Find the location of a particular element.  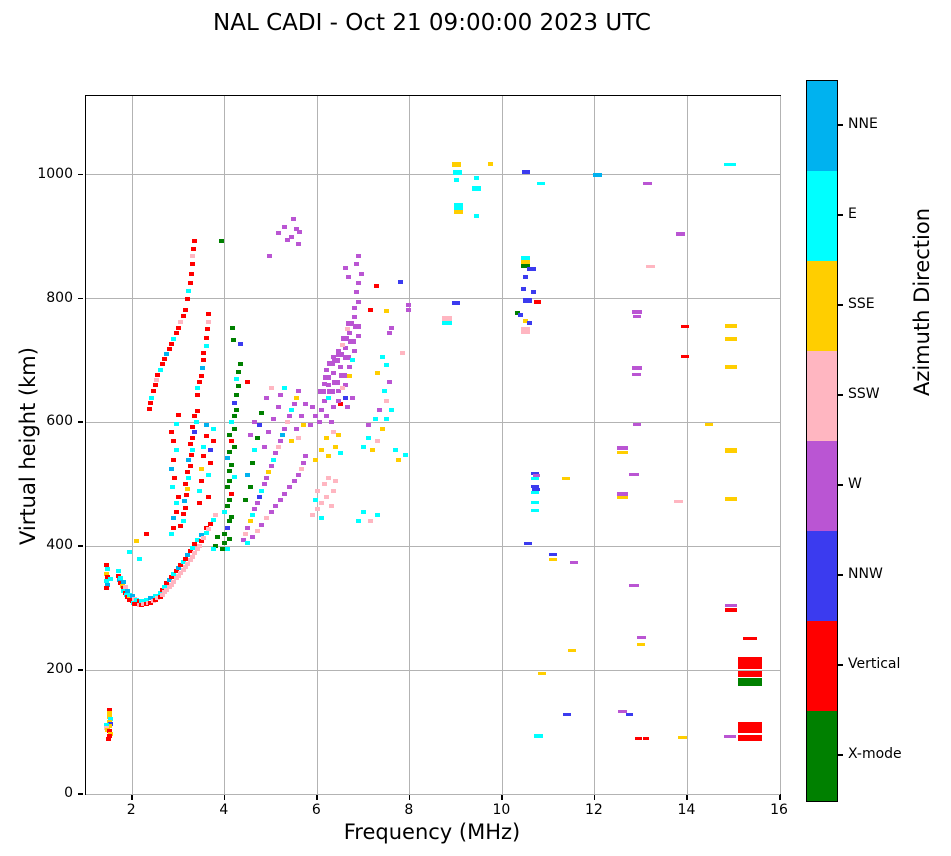

y-tick-label: 800 is located at coordinates (59, 297).